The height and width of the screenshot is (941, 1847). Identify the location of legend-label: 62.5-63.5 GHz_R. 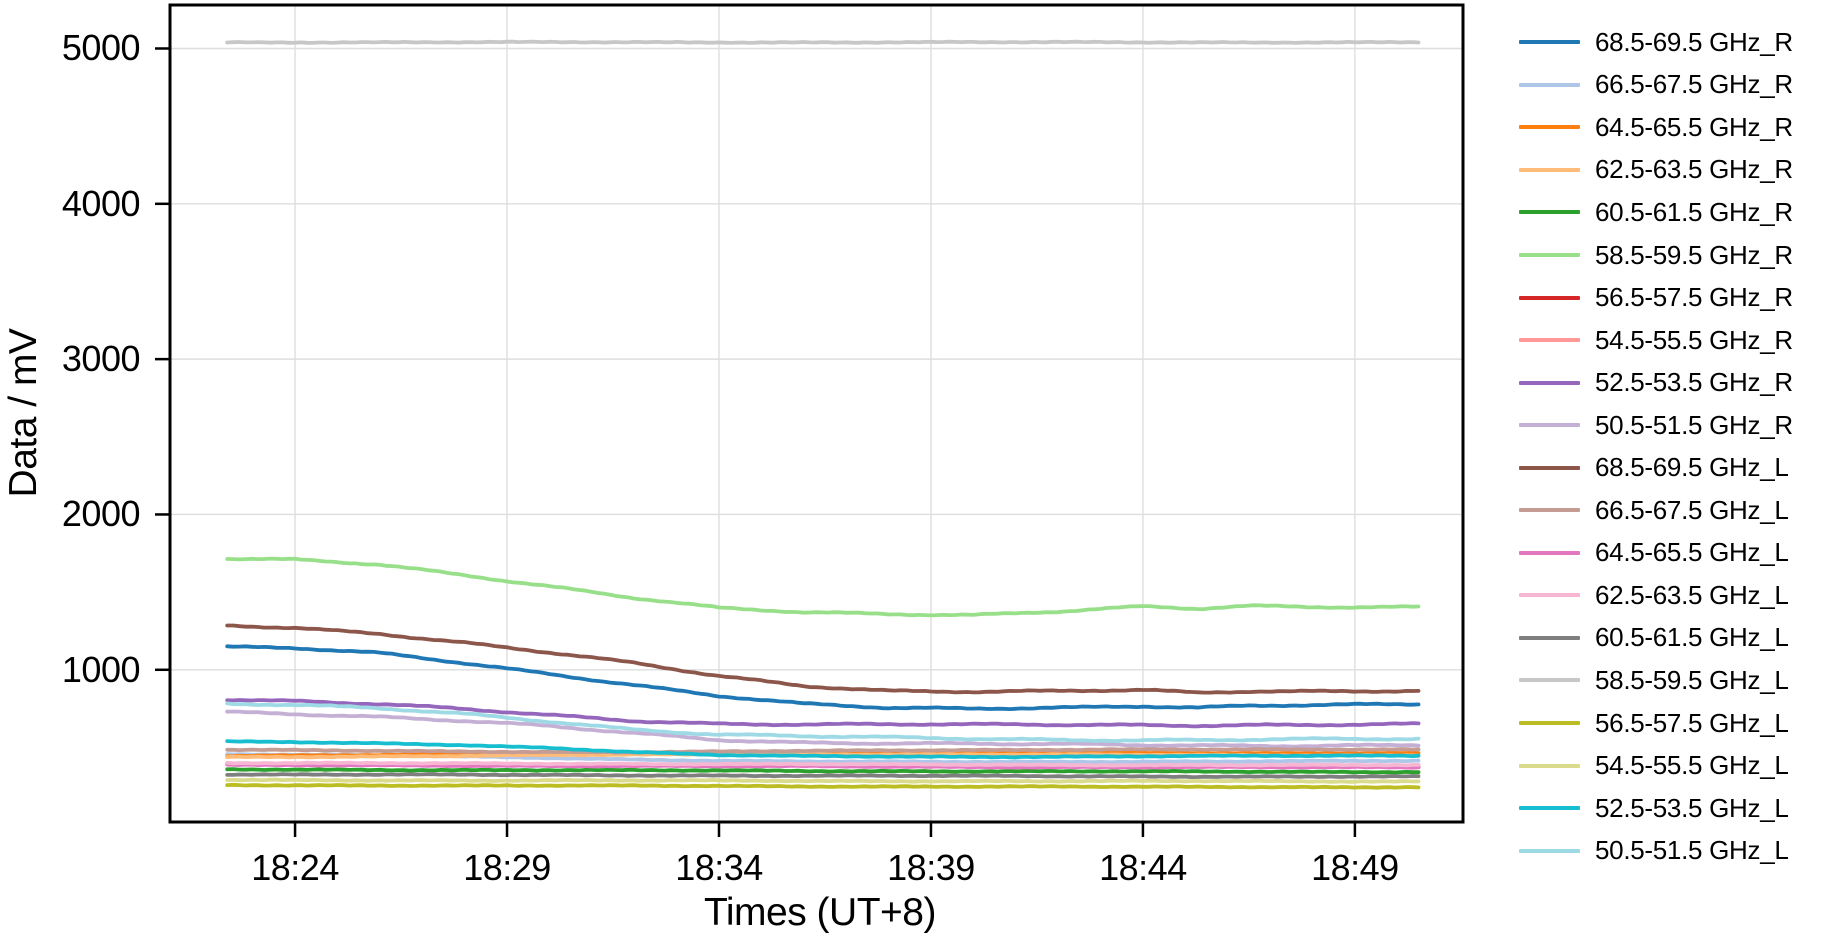
(1694, 169).